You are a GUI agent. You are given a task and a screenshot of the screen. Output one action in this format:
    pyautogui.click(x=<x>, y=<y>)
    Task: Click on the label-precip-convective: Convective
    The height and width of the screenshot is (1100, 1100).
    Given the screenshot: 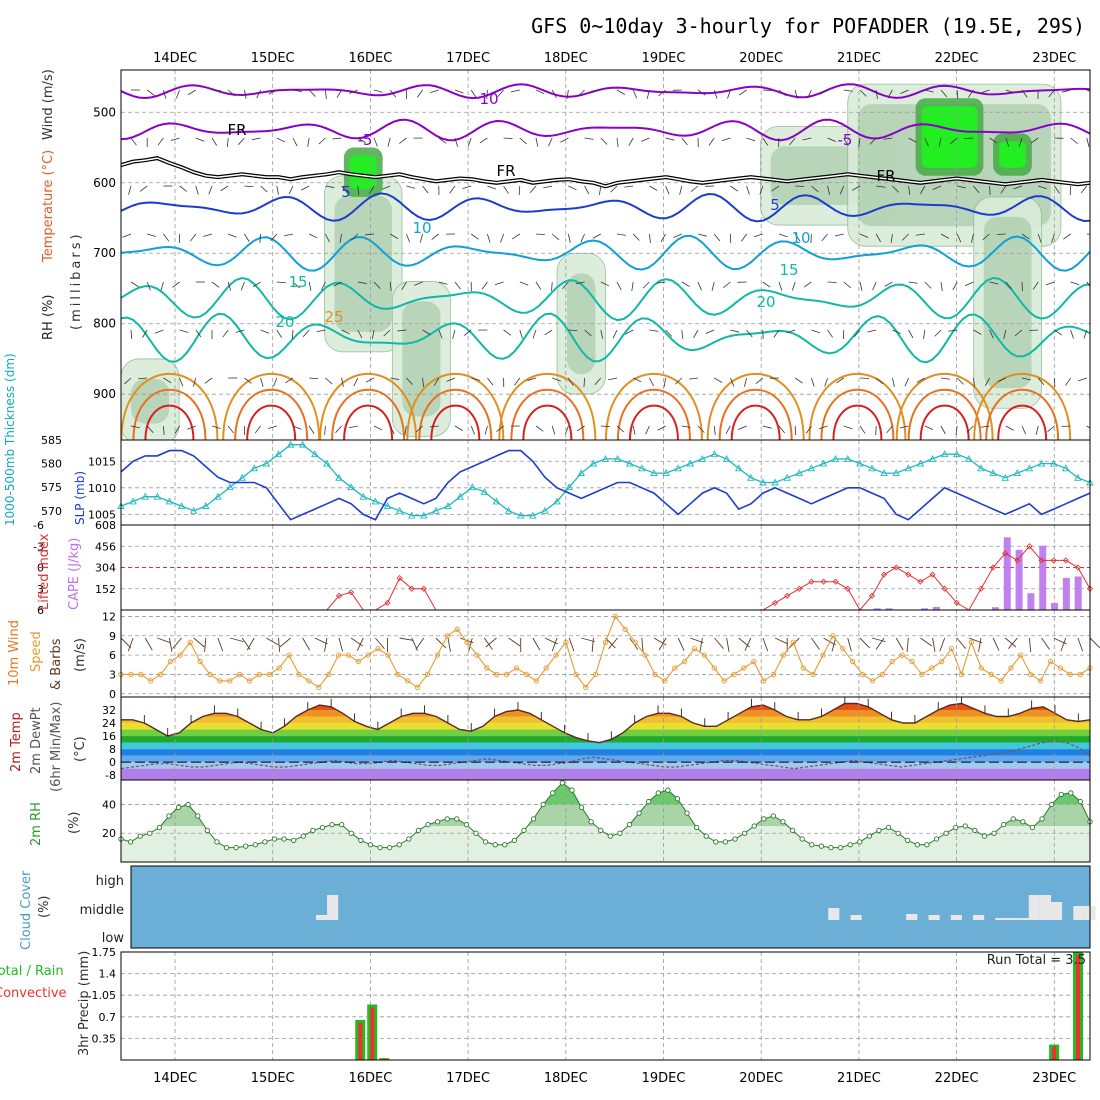 What is the action you would take?
    pyautogui.click(x=33, y=993)
    